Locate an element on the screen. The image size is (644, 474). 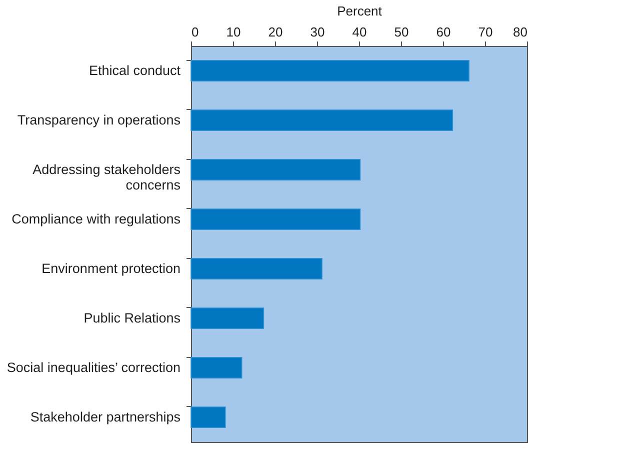
x-tick-label: 60 is located at coordinates (443, 32).